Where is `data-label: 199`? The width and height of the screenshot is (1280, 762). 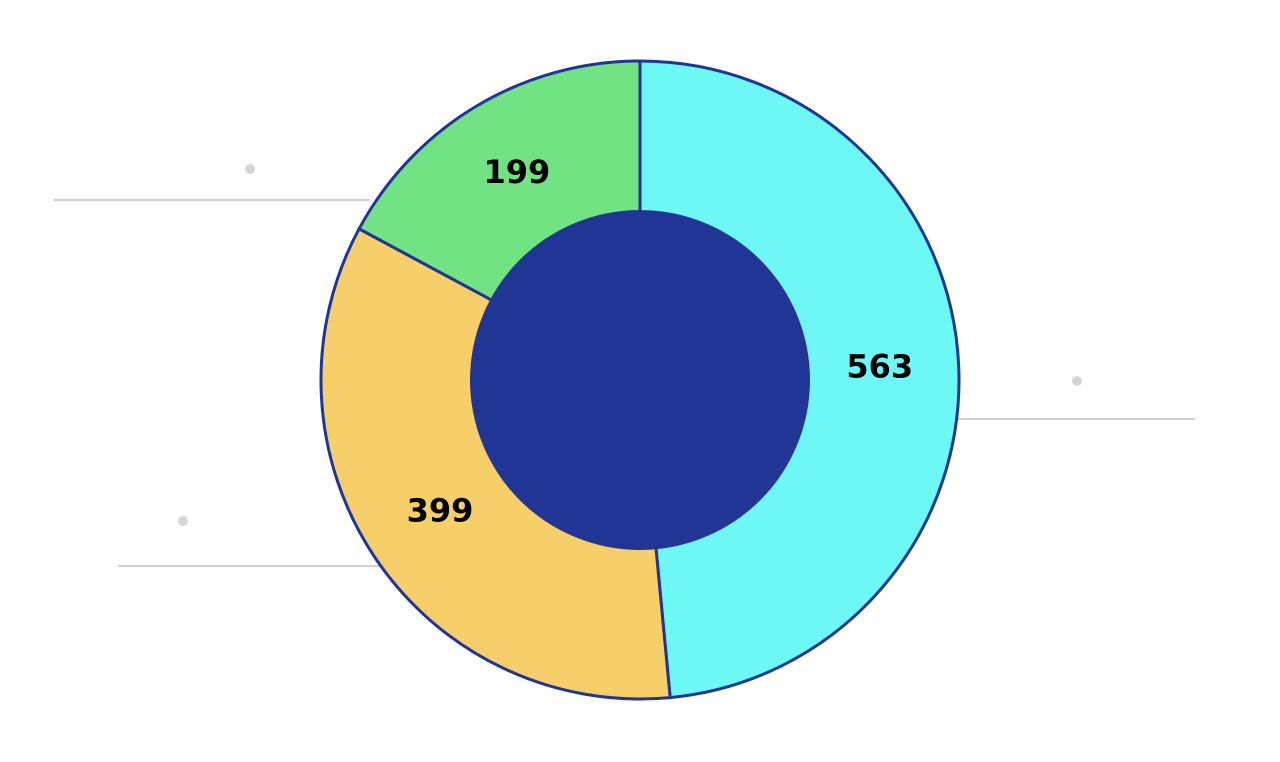
data-label: 199 is located at coordinates (517, 172).